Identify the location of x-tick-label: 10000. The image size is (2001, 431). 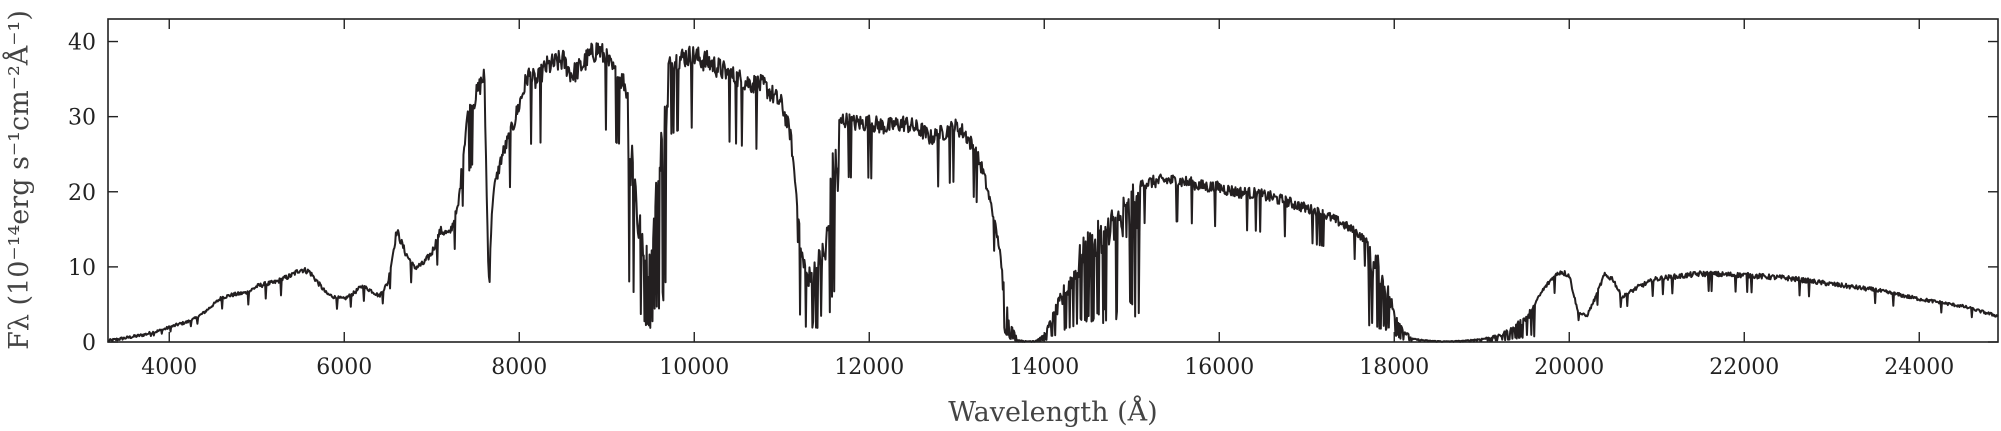
(694, 367).